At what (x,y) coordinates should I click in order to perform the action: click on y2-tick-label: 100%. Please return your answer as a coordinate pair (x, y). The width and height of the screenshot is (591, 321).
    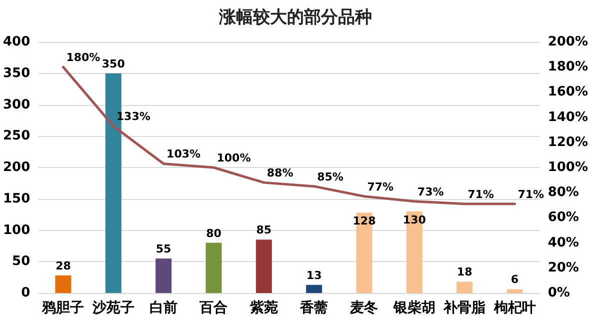
    Looking at the image, I should click on (568, 167).